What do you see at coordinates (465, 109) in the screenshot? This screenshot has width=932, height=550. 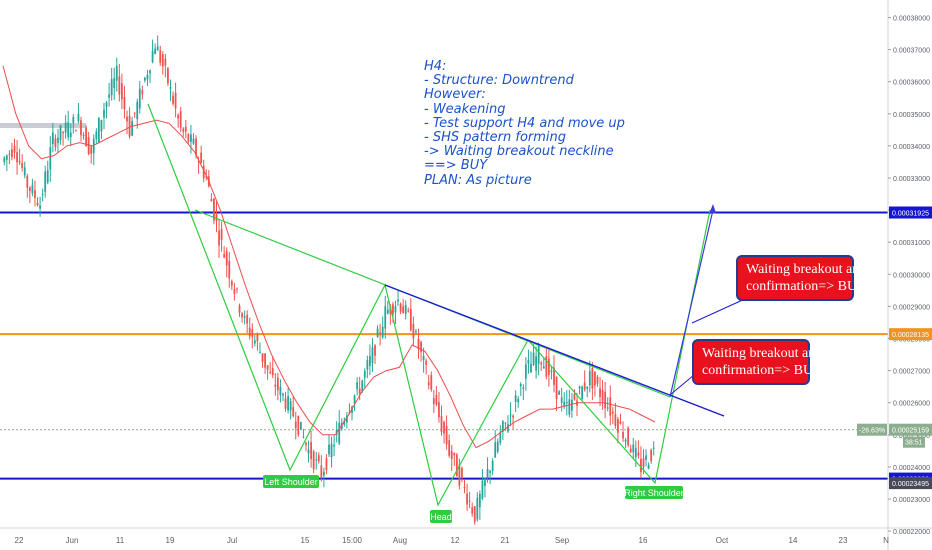 I see `note-line: - Weakening` at bounding box center [465, 109].